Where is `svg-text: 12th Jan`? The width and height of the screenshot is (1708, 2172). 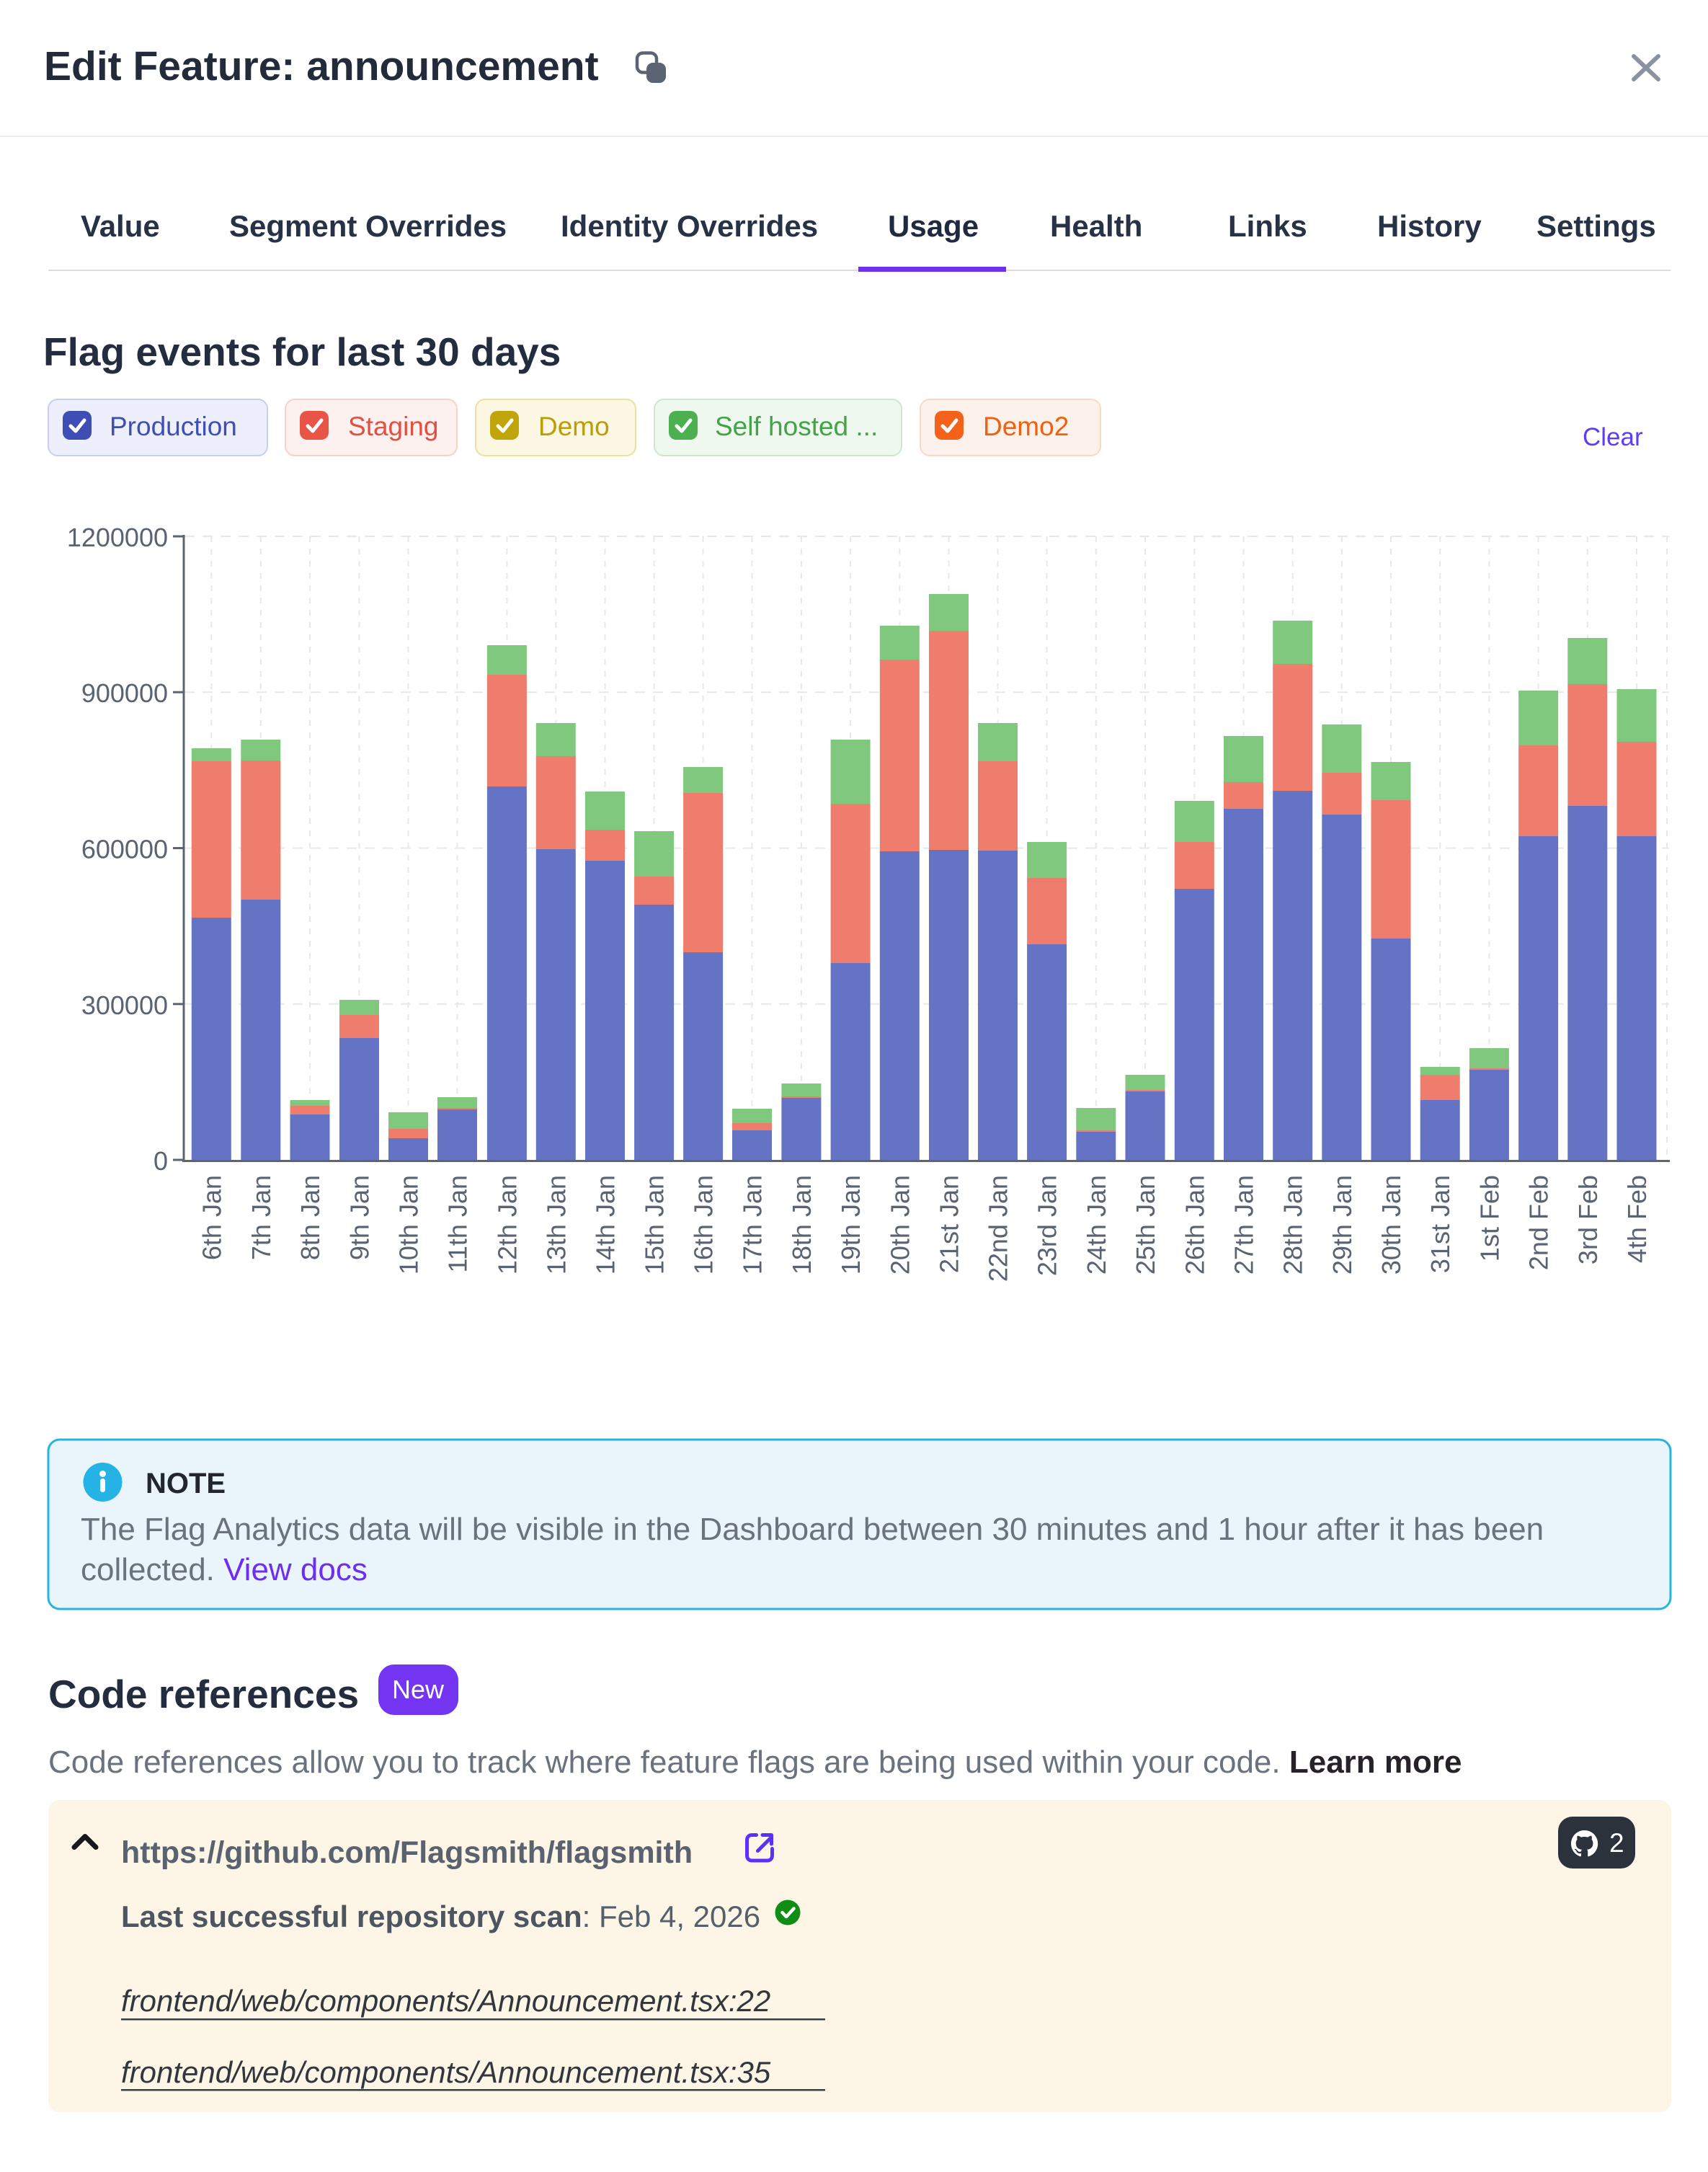 svg-text: 12th Jan is located at coordinates (507, 1225).